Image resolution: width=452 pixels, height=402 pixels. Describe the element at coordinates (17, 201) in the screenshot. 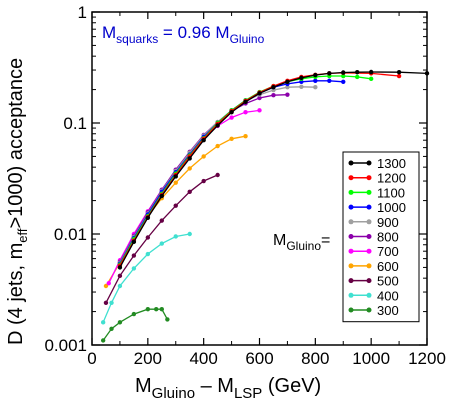

I see `y-axis-label: D (4 jets, meff>1000) acceptance` at that location.